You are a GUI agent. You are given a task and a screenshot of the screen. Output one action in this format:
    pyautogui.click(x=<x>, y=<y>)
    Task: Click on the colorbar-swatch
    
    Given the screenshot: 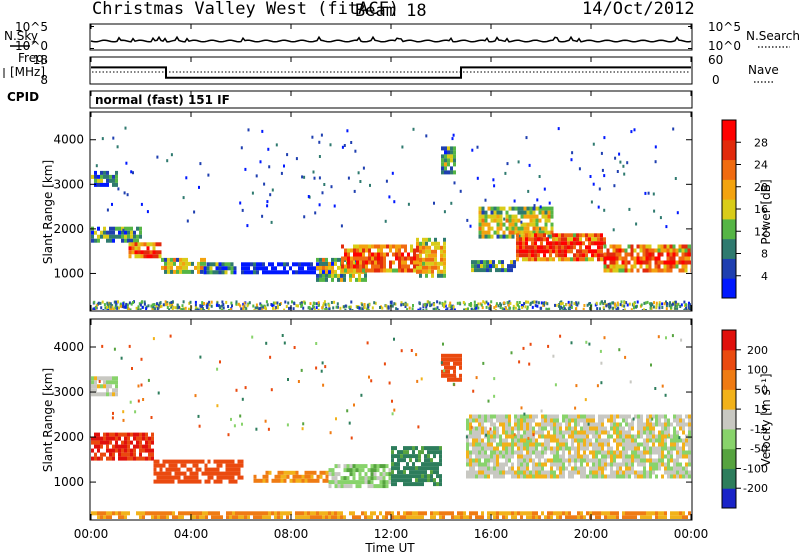 What is the action you would take?
    pyautogui.click(x=729, y=288)
    